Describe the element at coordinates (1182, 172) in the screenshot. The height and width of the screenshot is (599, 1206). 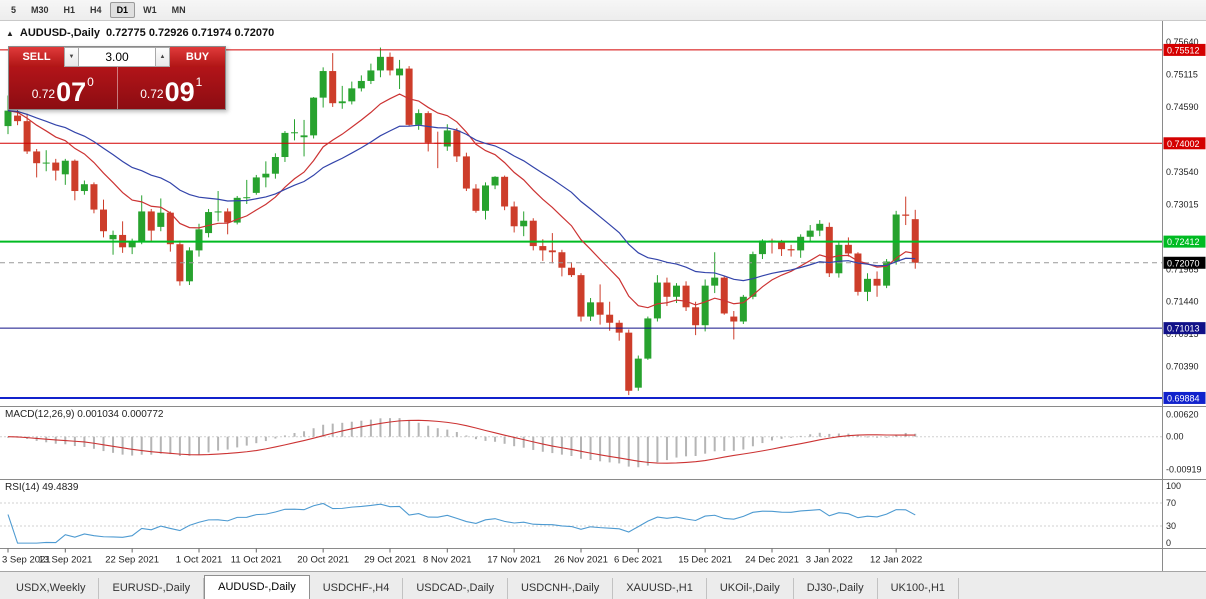
I see `svg-text: 0.73540` at that location.